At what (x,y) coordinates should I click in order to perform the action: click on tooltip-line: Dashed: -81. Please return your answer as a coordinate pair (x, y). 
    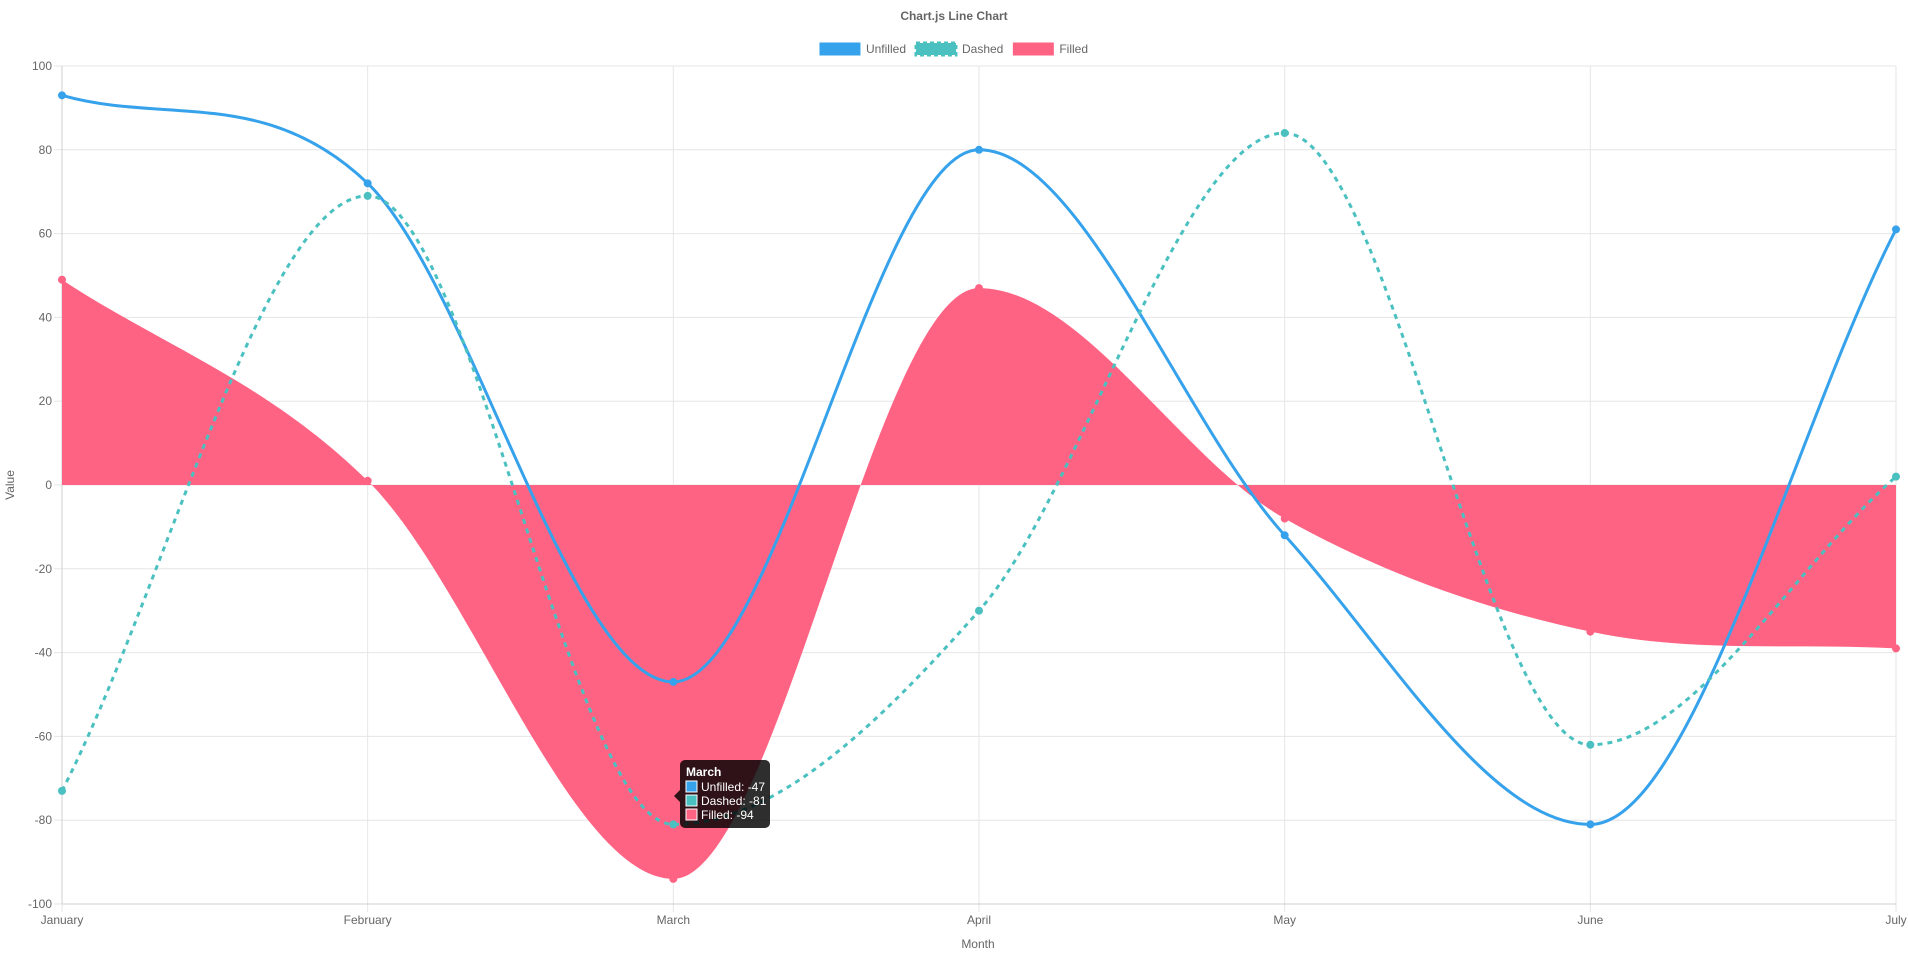
    Looking at the image, I should click on (734, 801).